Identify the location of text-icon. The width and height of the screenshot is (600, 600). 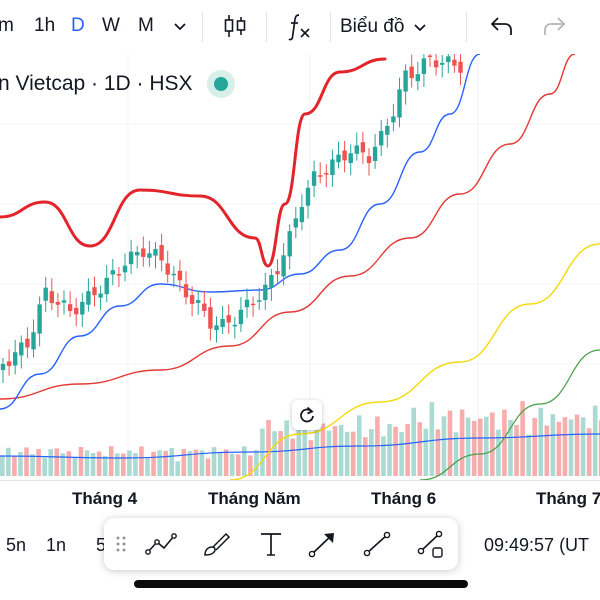
(271, 544).